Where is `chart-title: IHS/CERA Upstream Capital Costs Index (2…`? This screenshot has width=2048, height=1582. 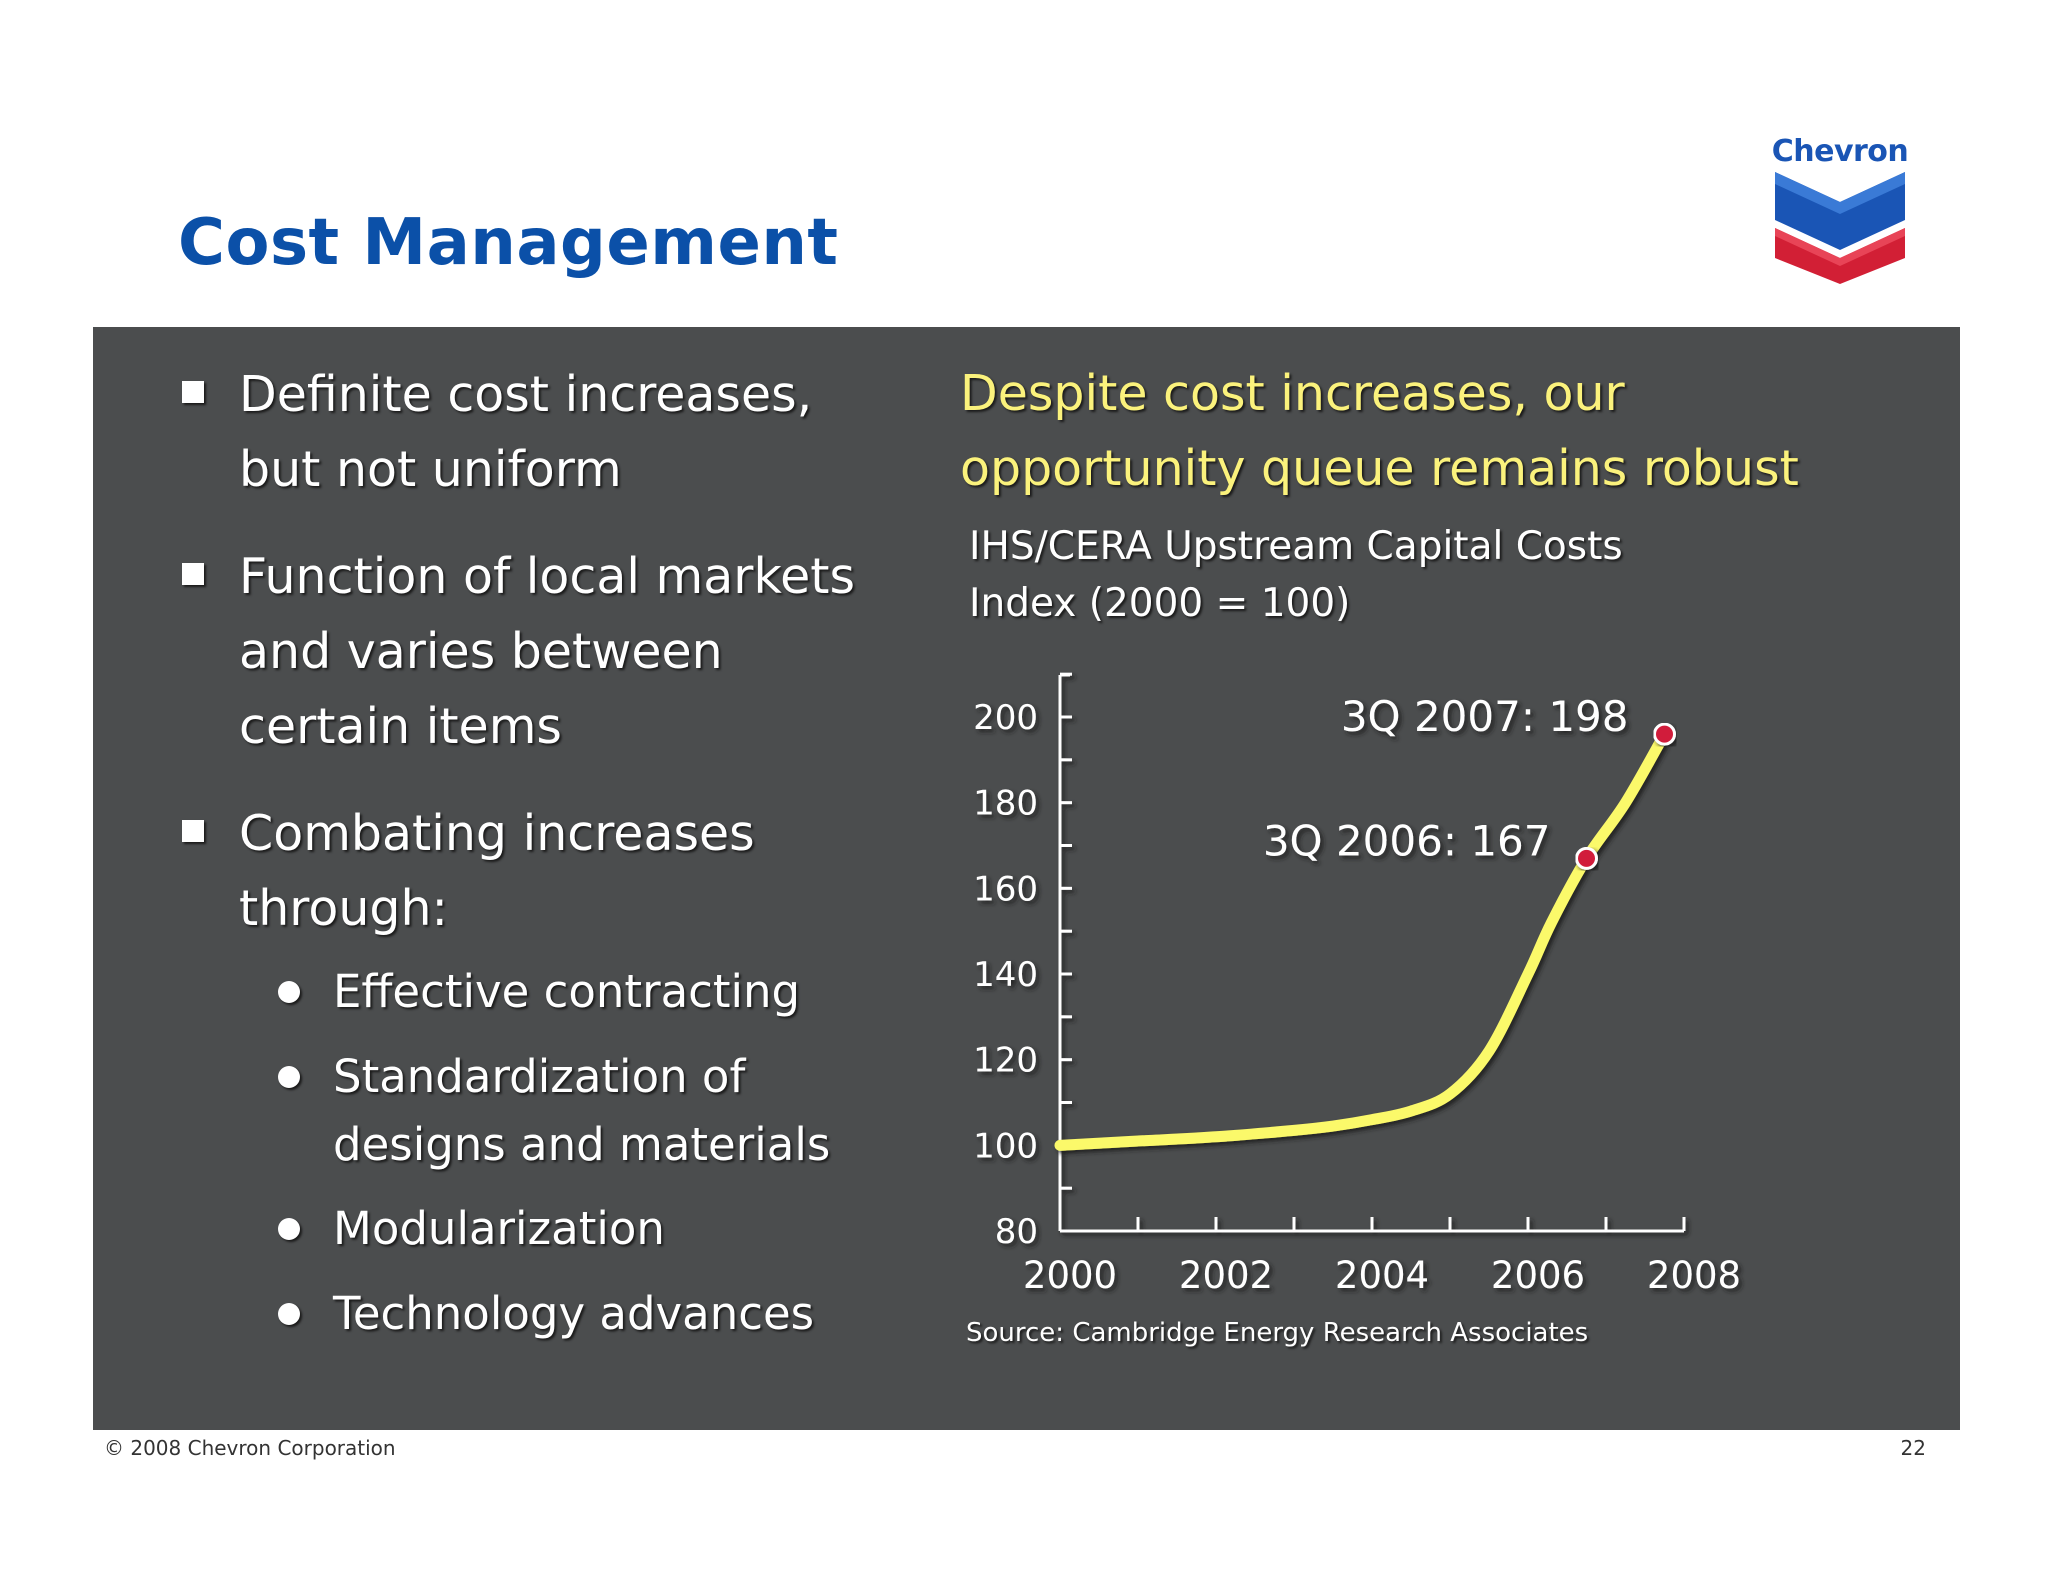
chart-title: IHS/CERA Upstream Capital Costs Index (2… is located at coordinates (1419, 575).